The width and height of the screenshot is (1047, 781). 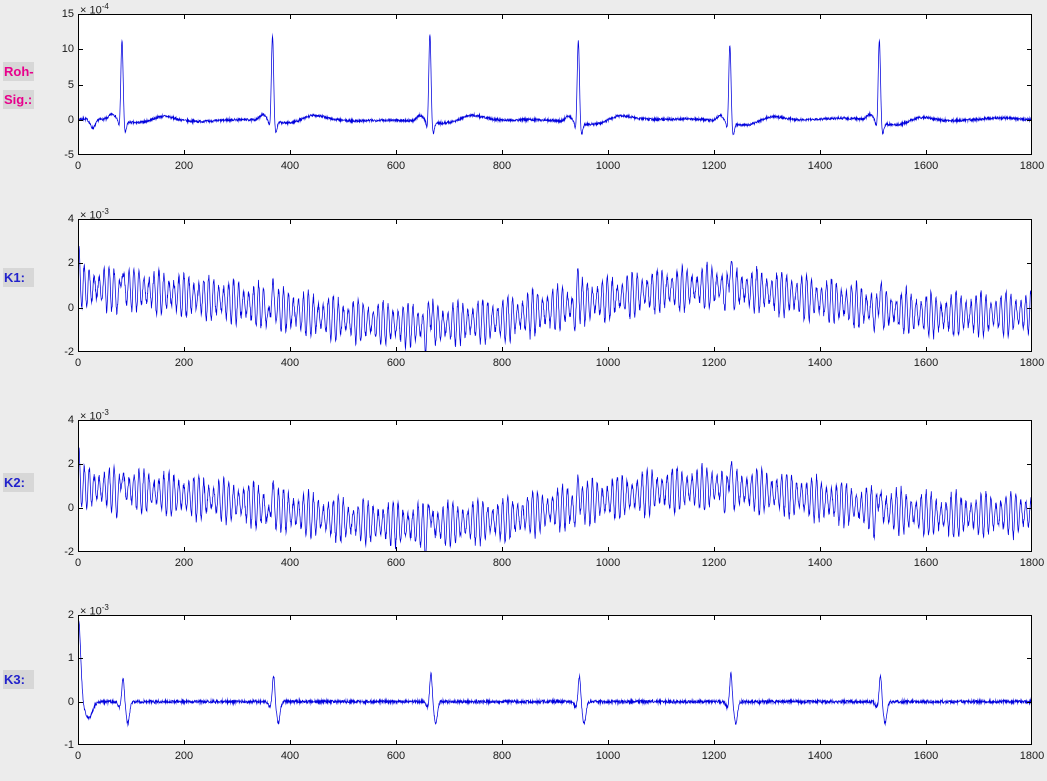 I want to click on y-tick-label: -1, so click(x=69, y=745).